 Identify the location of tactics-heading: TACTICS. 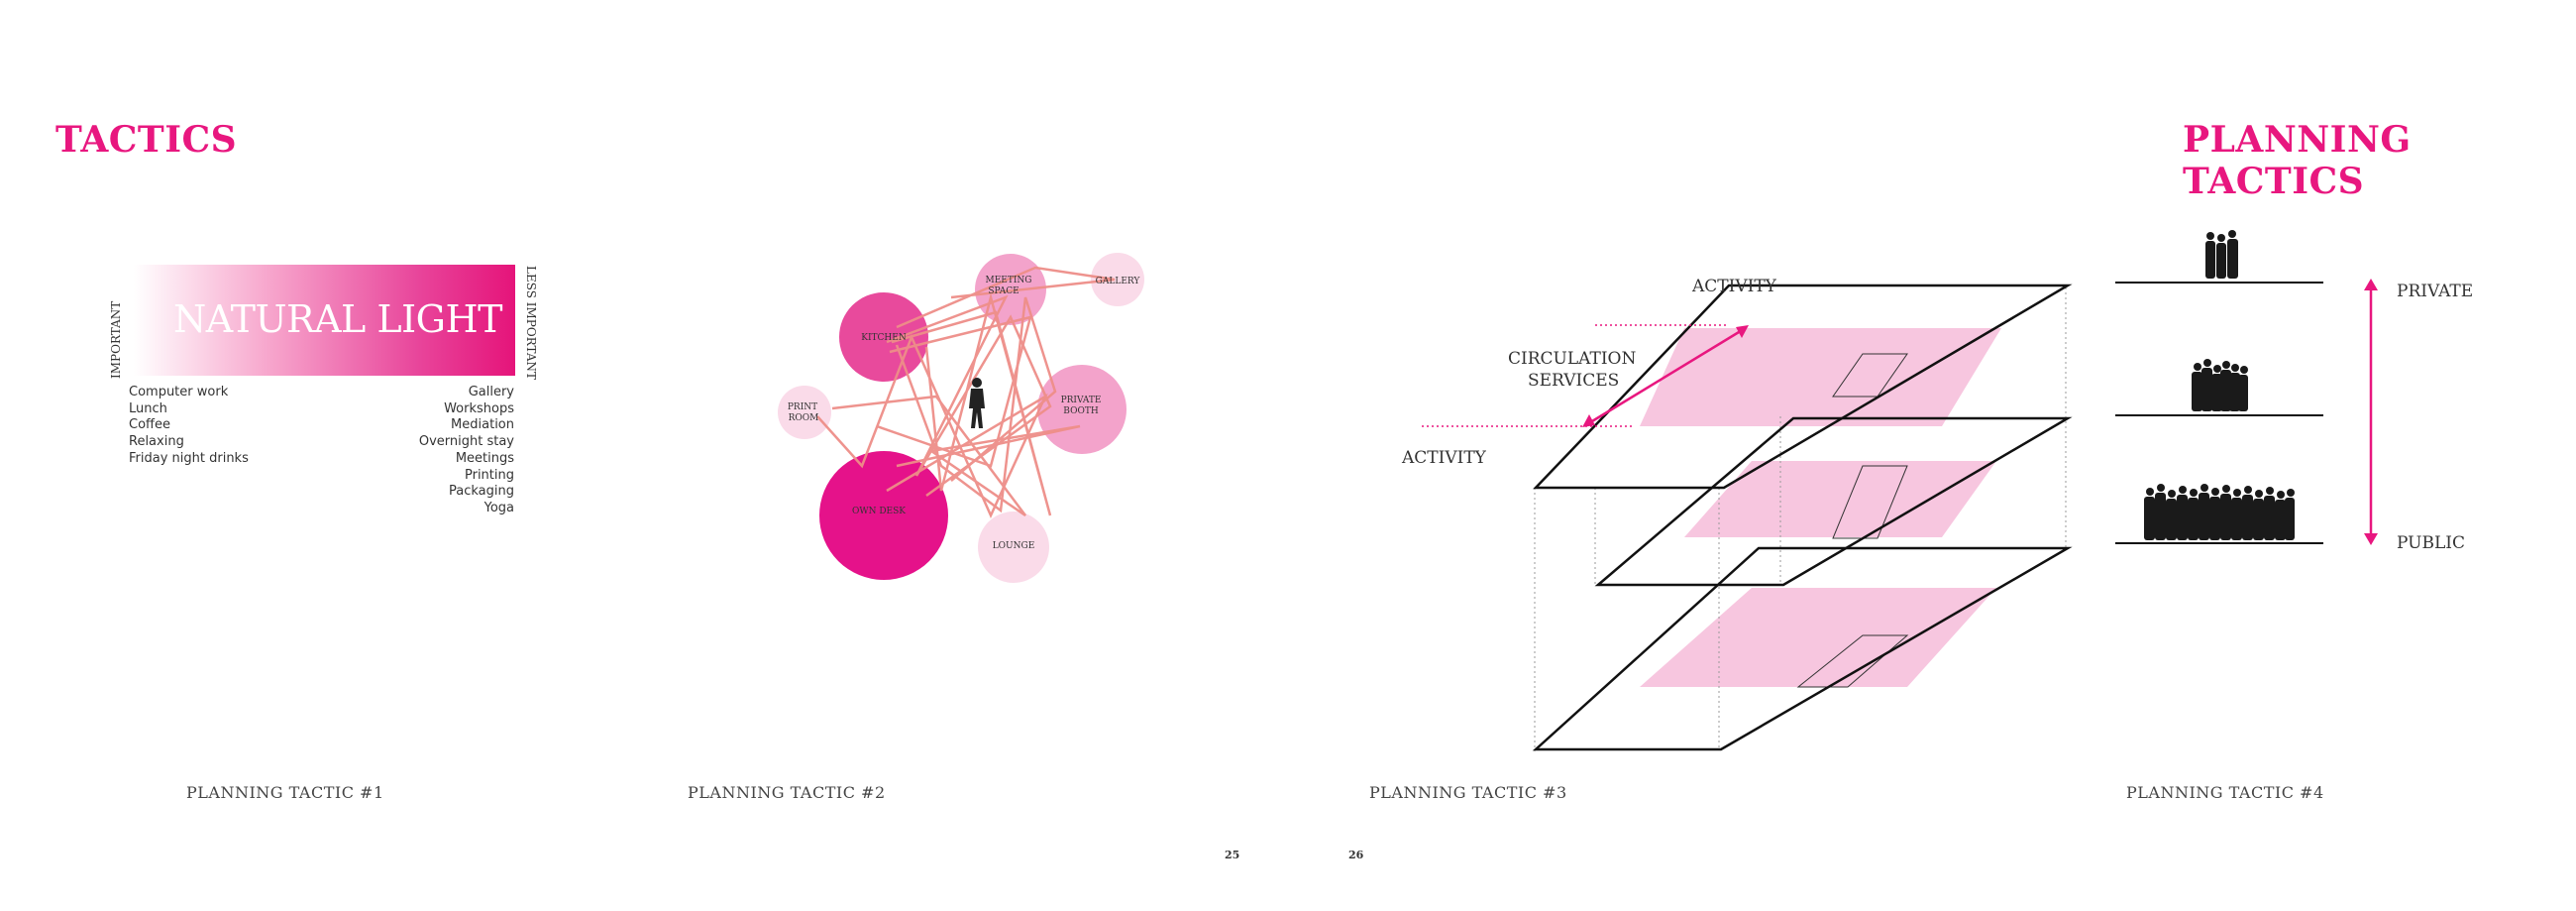
(146, 140).